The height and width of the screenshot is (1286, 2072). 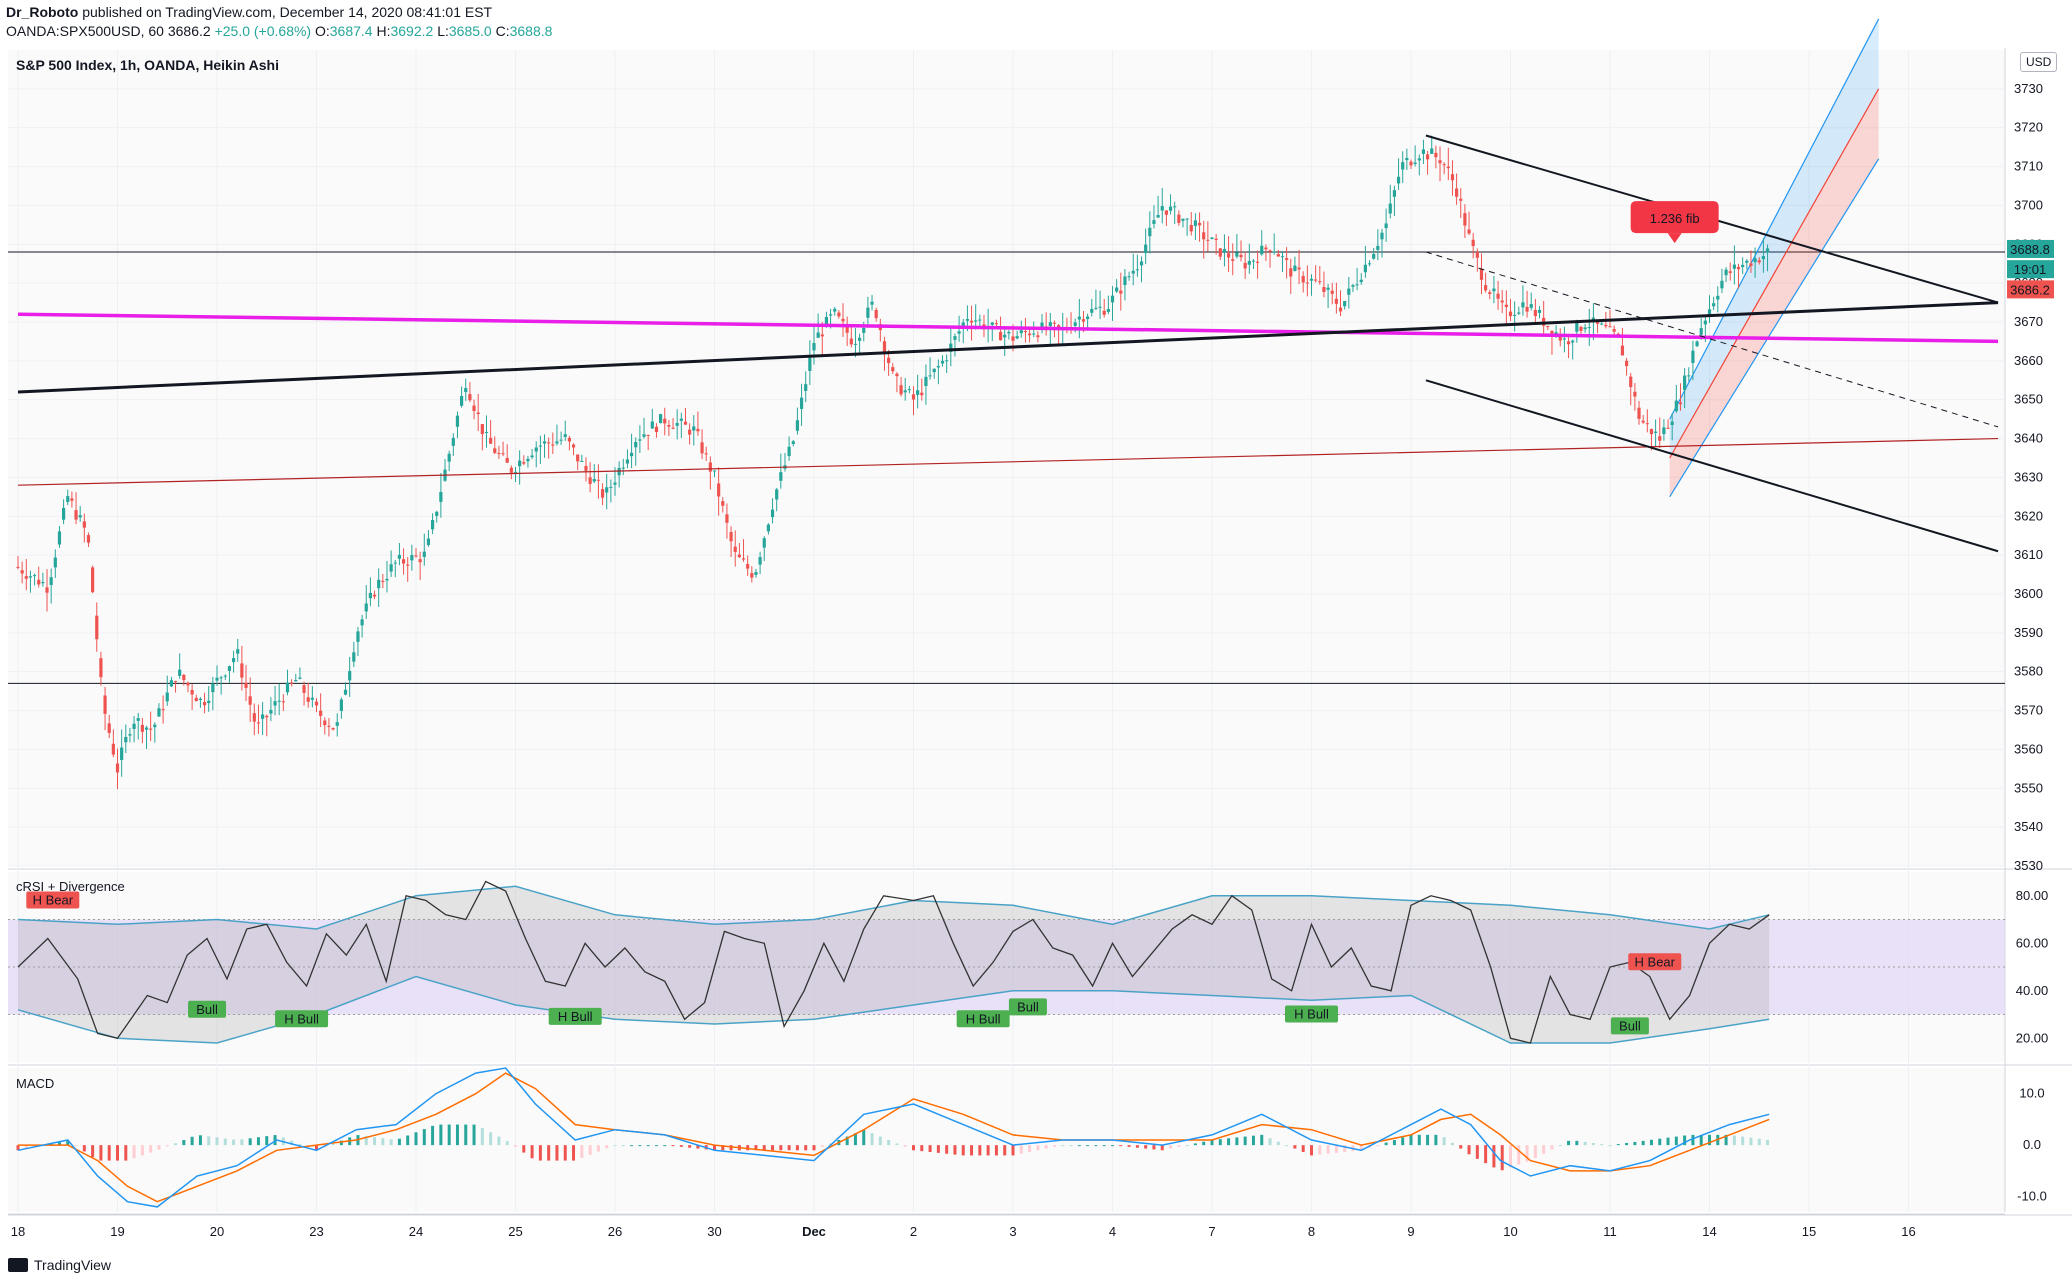 What do you see at coordinates (42, 12) in the screenshot?
I see `publisher-name: Dr_Roboto` at bounding box center [42, 12].